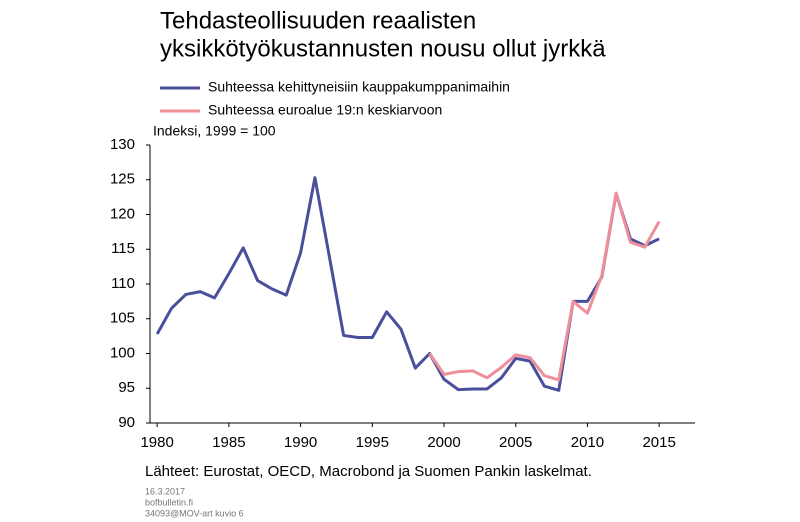 This screenshot has width=800, height=522. What do you see at coordinates (122, 318) in the screenshot?
I see `y-tick-label: 105` at bounding box center [122, 318].